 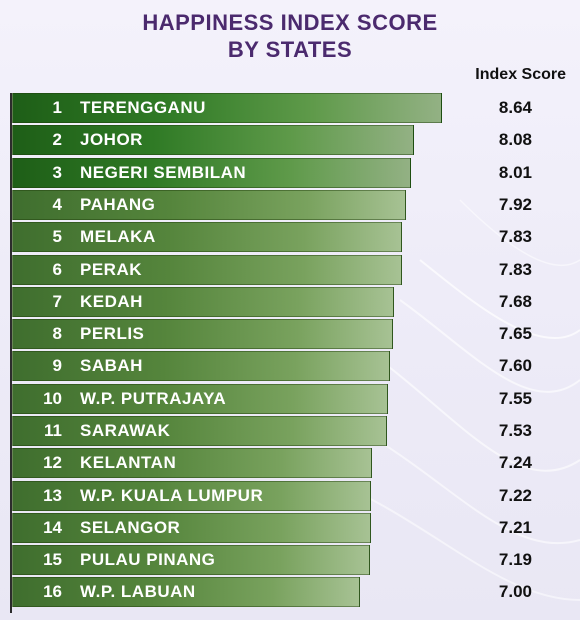 I want to click on rank-label: 13, so click(x=52, y=495).